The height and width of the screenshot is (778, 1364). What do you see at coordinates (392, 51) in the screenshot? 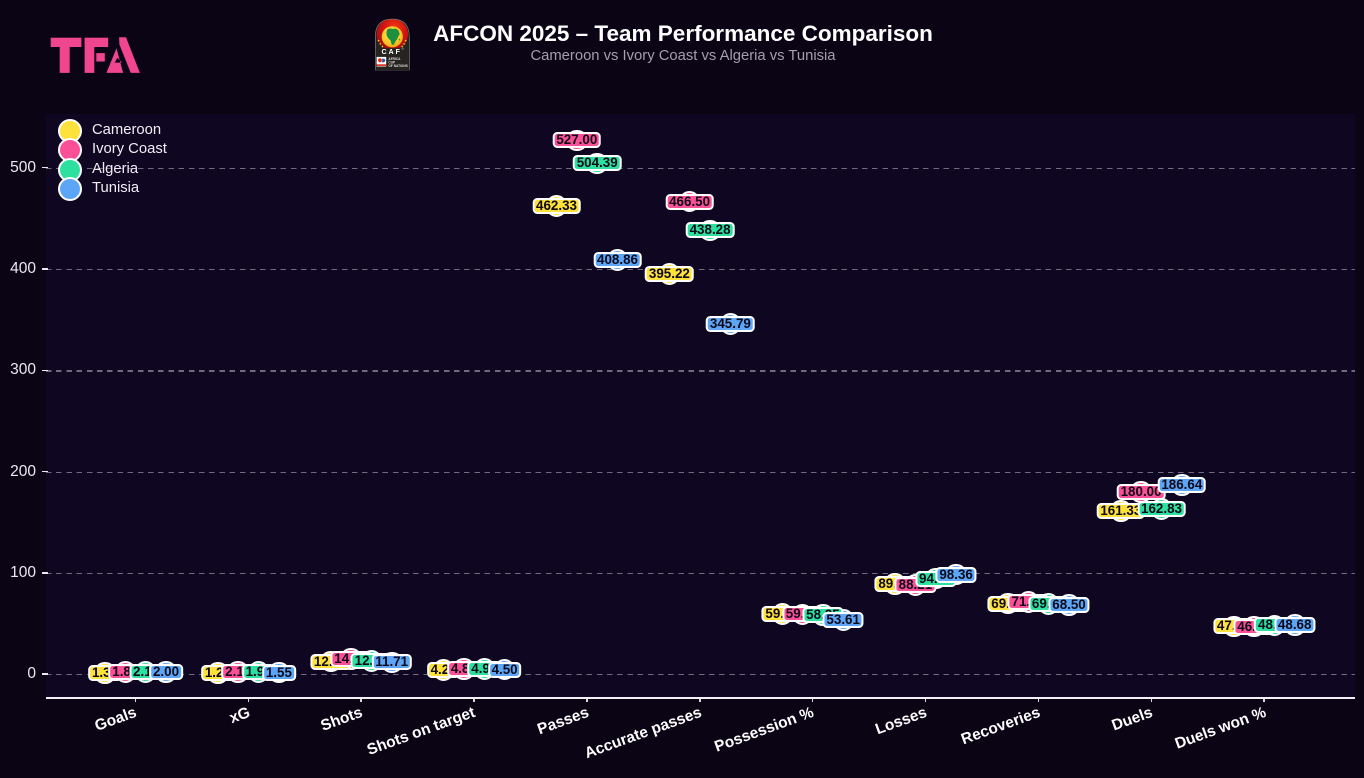
I see `svg-text: CAF` at bounding box center [392, 51].